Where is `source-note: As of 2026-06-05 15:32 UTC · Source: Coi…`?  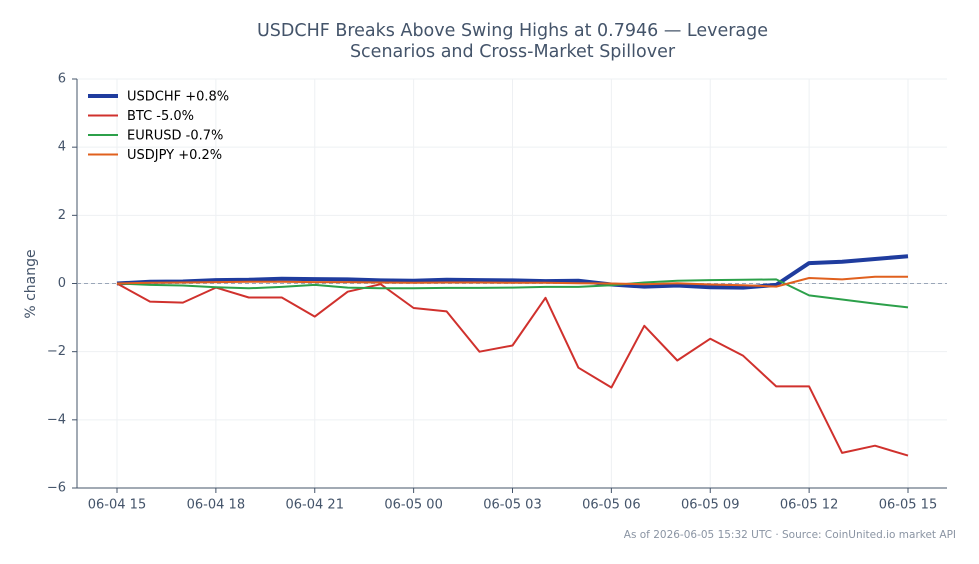 source-note: As of 2026-06-05 15:32 UTC · Source: Coi… is located at coordinates (790, 535).